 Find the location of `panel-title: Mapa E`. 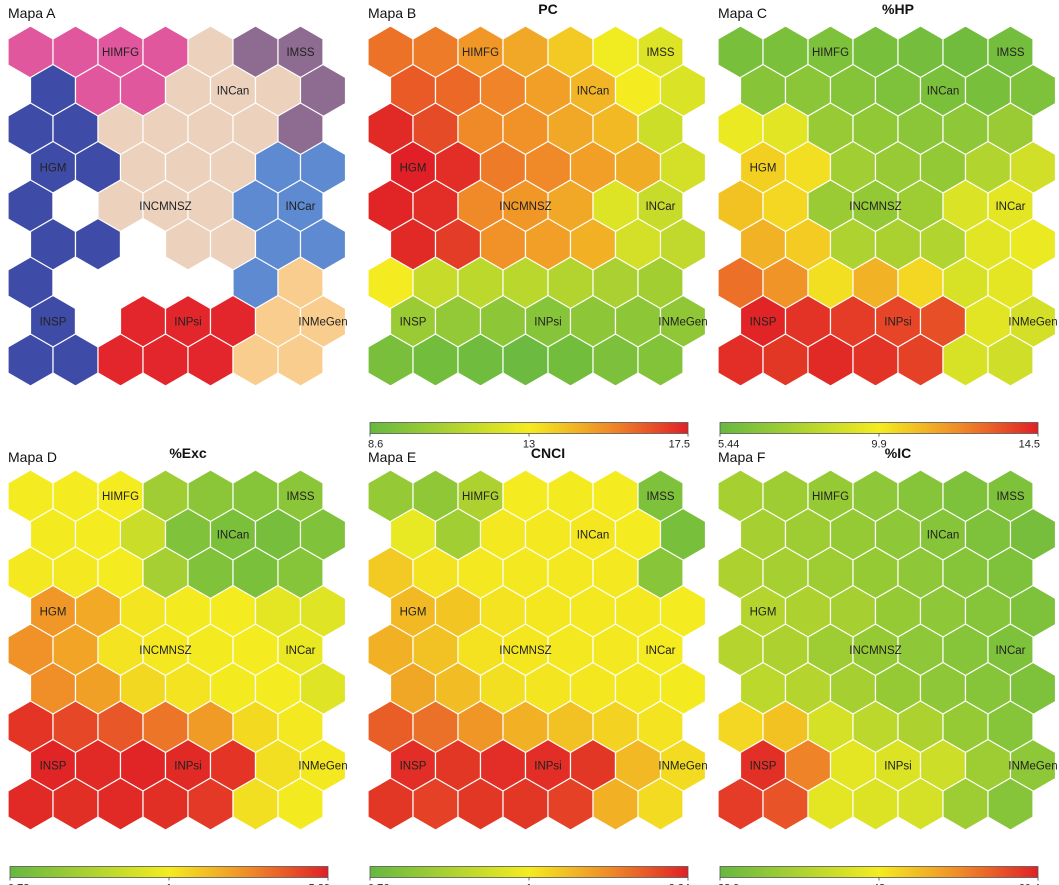

panel-title: Mapa E is located at coordinates (392, 457).